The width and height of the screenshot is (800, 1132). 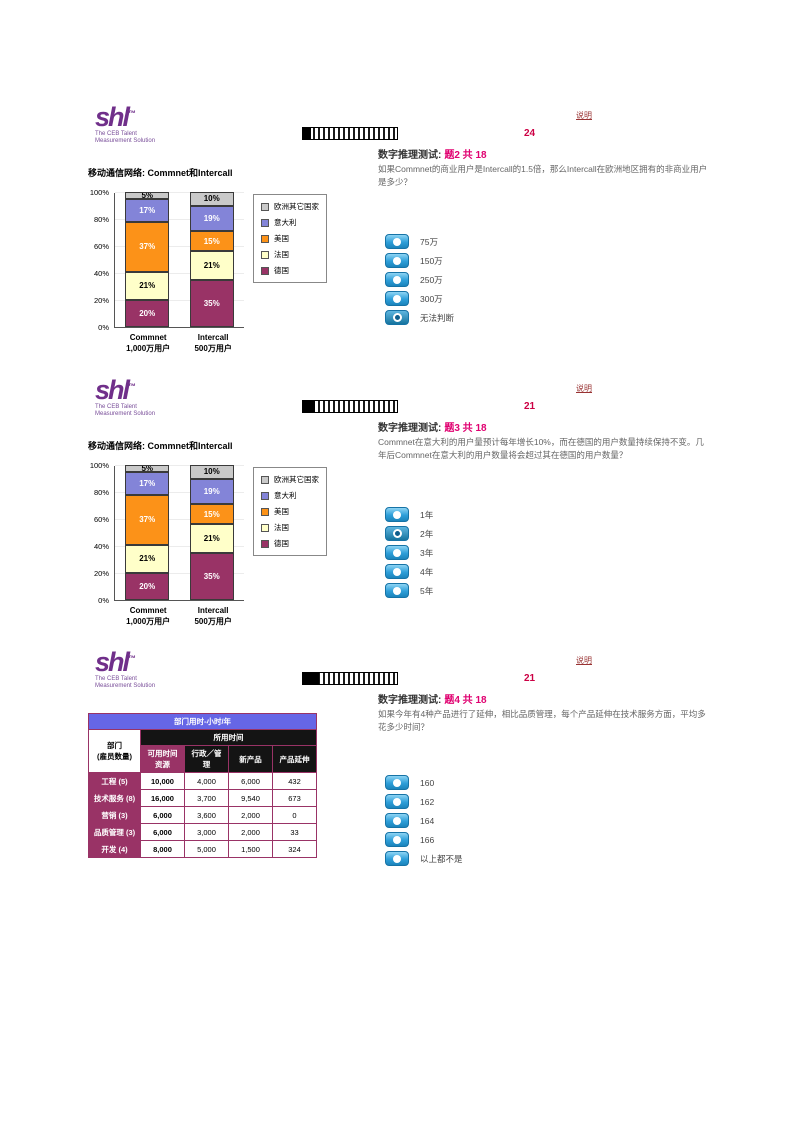 What do you see at coordinates (147, 483) in the screenshot?
I see `bar-segment: 17%` at bounding box center [147, 483].